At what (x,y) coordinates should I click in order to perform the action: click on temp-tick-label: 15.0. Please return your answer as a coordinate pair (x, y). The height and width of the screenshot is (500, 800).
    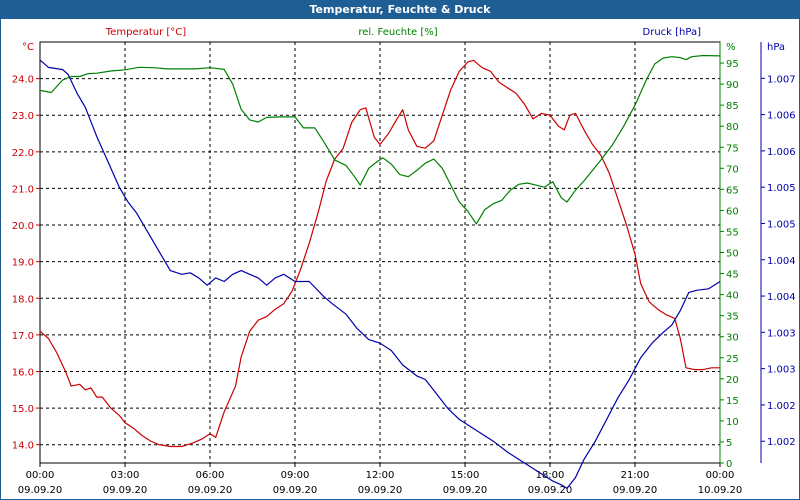
    Looking at the image, I should click on (23, 409).